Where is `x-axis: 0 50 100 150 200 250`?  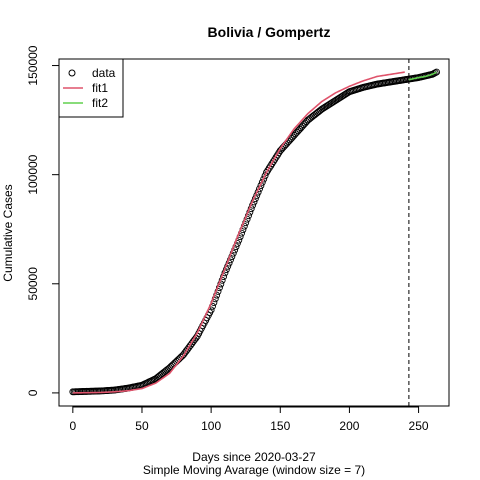
x-axis: 0 50 100 150 200 250 is located at coordinates (249, 419).